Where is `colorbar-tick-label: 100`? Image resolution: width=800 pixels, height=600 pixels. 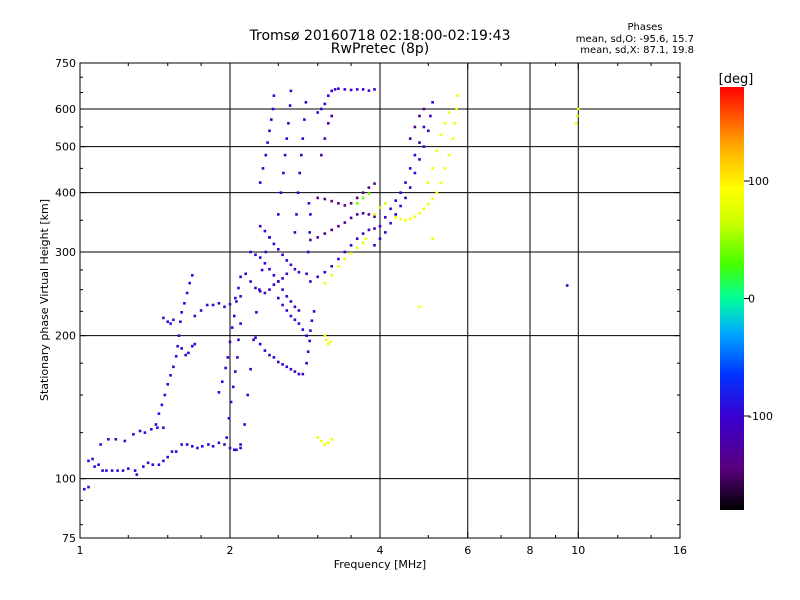
colorbar-tick-label: 100 is located at coordinates (758, 181).